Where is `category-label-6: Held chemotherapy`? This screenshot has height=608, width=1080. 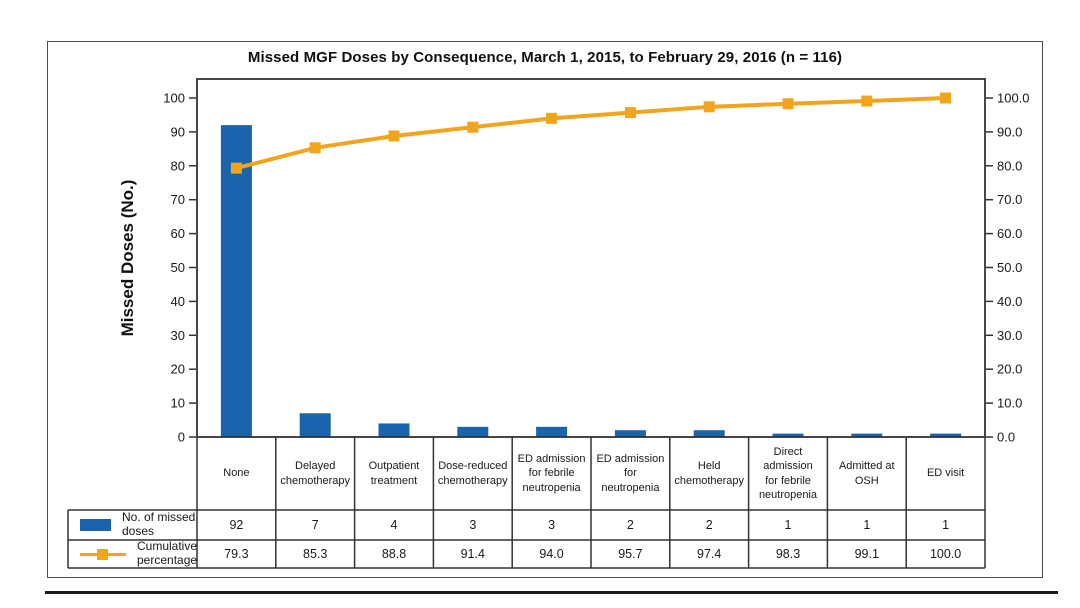 category-label-6: Held chemotherapy is located at coordinates (709, 473).